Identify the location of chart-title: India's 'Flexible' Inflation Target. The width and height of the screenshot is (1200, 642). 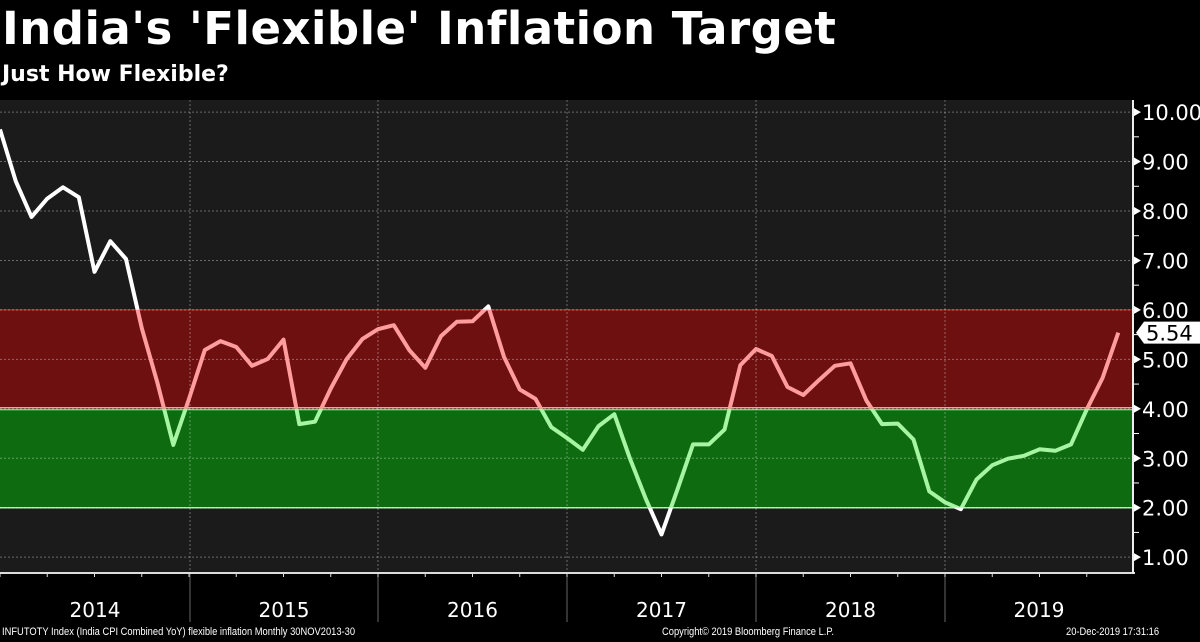
(419, 28).